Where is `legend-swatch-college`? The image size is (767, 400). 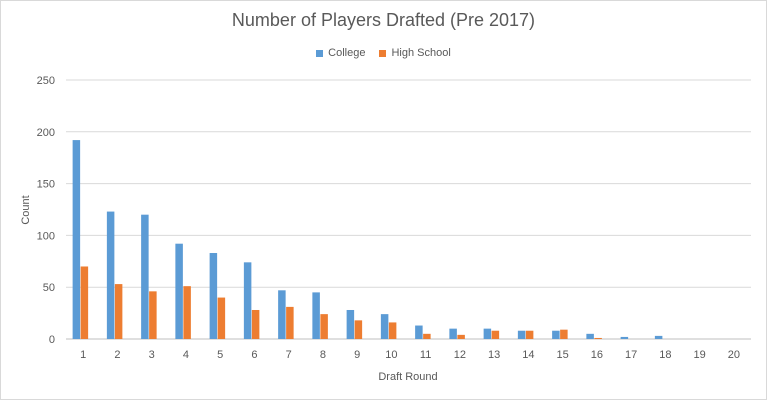 legend-swatch-college is located at coordinates (320, 53).